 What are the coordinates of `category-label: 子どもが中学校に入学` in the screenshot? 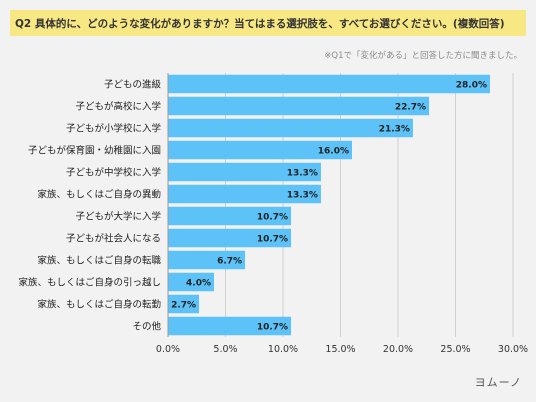 It's located at (113, 173).